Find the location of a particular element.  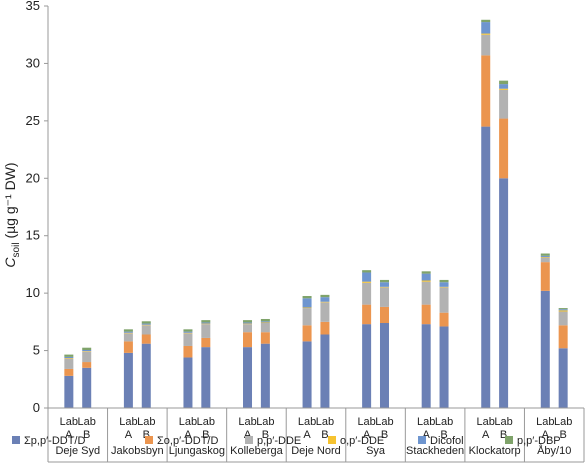

site-label: Ljungaskog is located at coordinates (197, 451).